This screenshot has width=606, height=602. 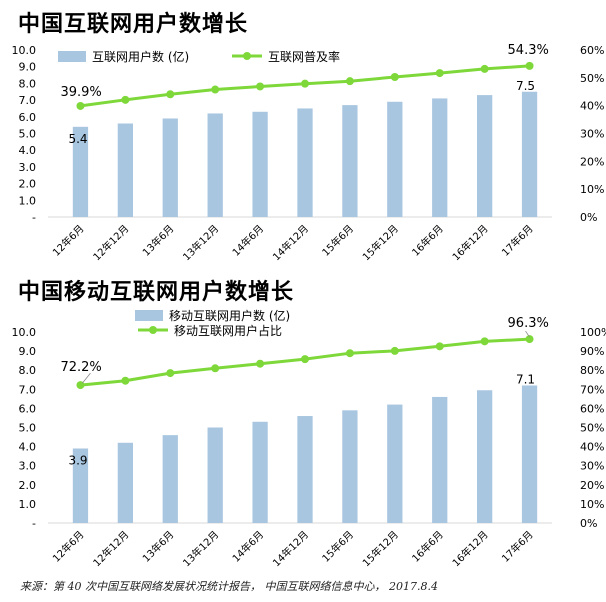 What do you see at coordinates (517, 240) in the screenshot?
I see `x-tick-label: 17年6月` at bounding box center [517, 240].